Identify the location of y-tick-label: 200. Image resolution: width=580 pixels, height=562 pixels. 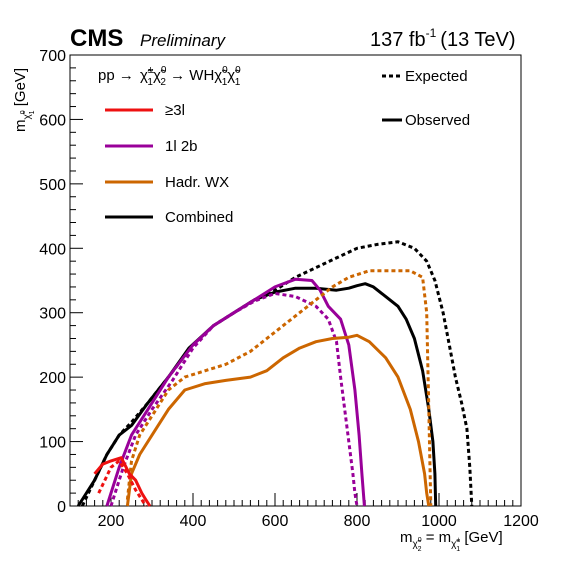
(52, 378).